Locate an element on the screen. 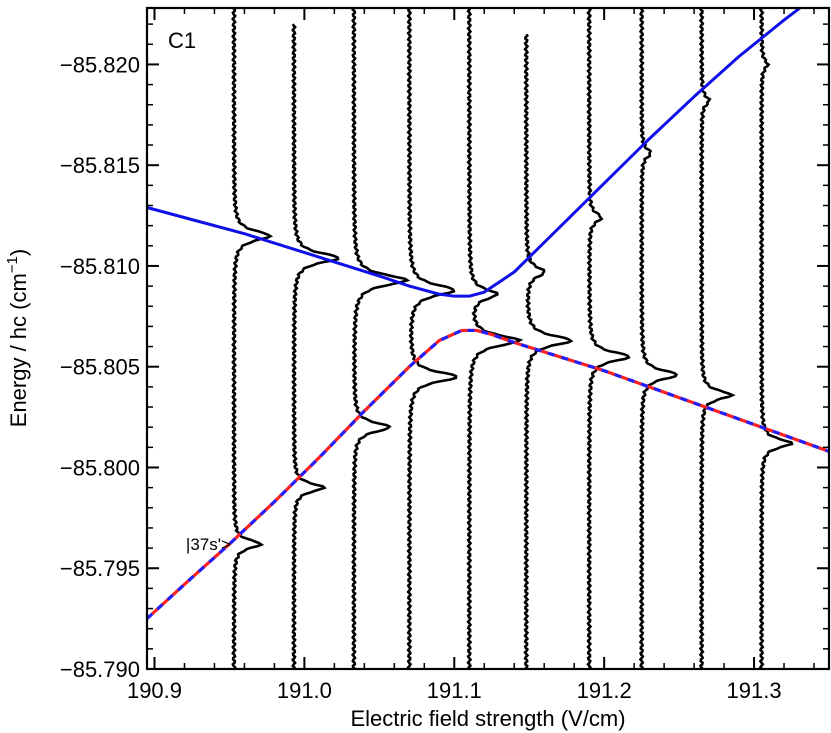  panel-label: C1 is located at coordinates (182, 40).